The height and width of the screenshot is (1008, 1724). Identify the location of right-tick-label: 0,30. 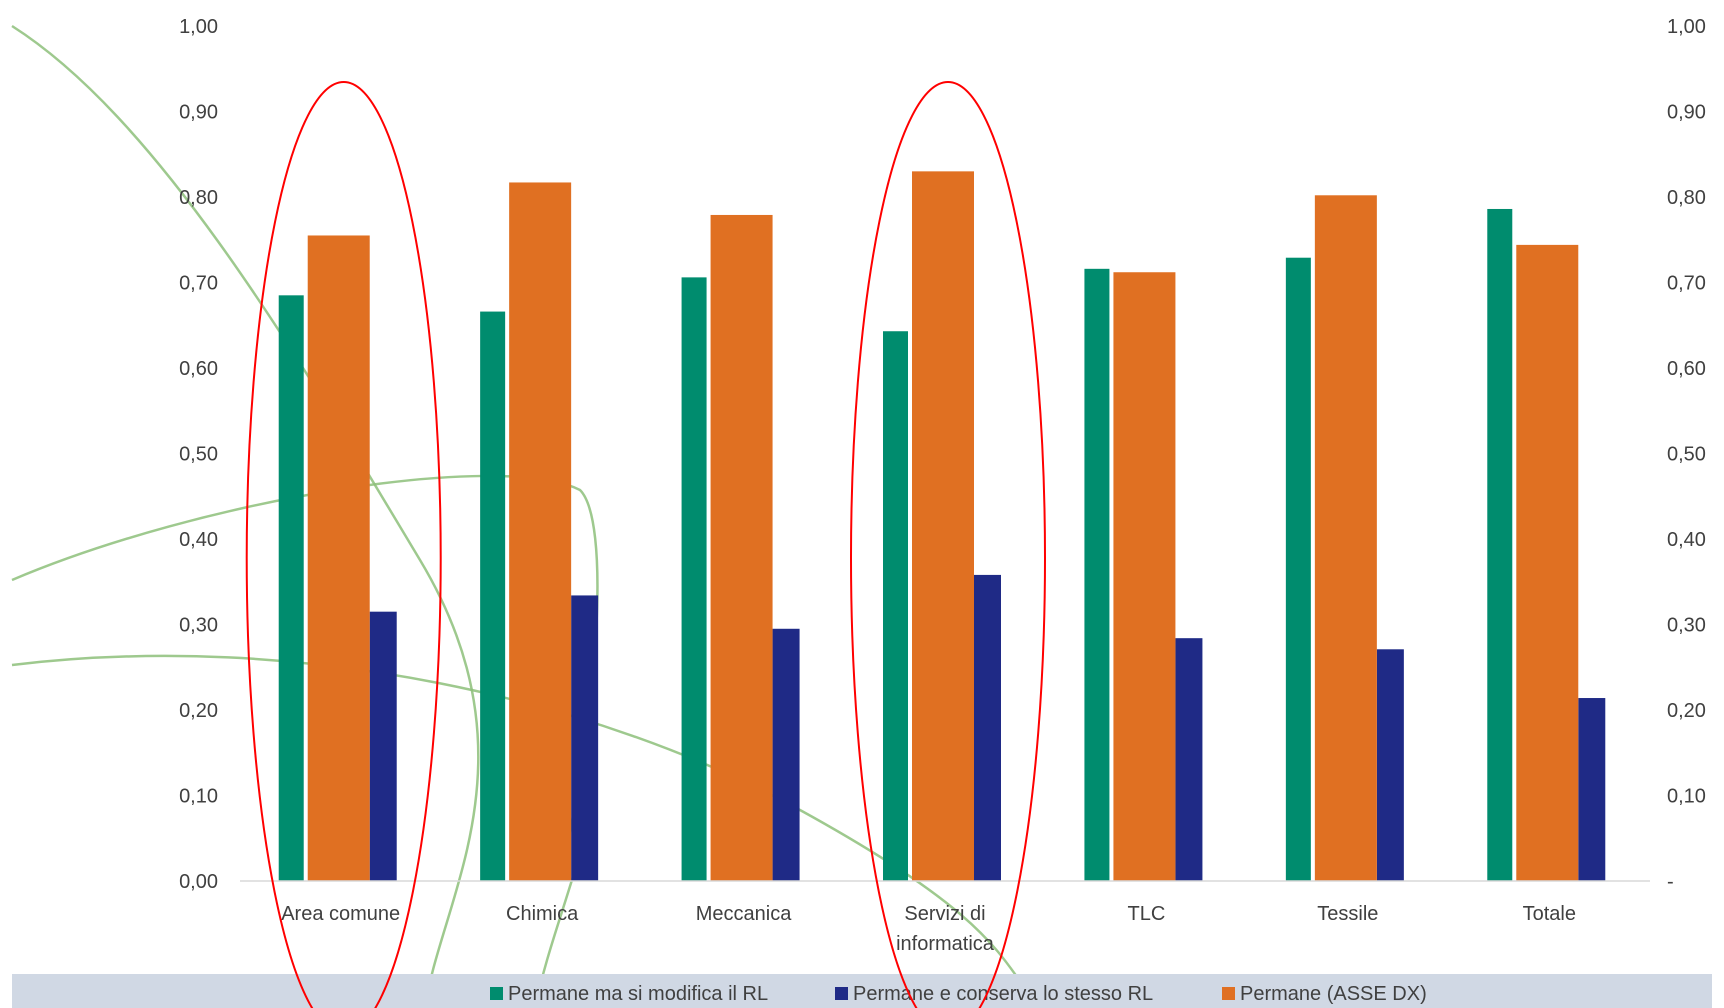
(1686, 626).